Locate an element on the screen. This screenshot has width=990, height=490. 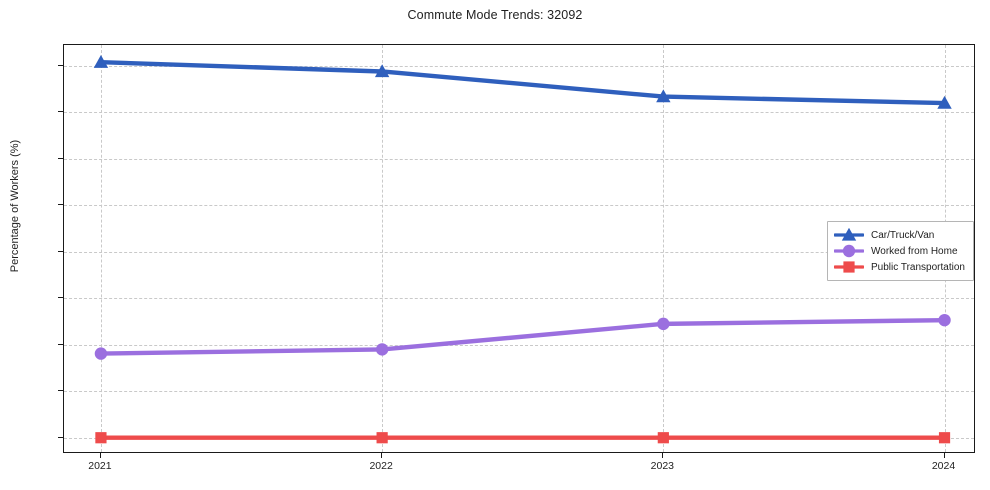
series-car-truck-van is located at coordinates (522, 81).